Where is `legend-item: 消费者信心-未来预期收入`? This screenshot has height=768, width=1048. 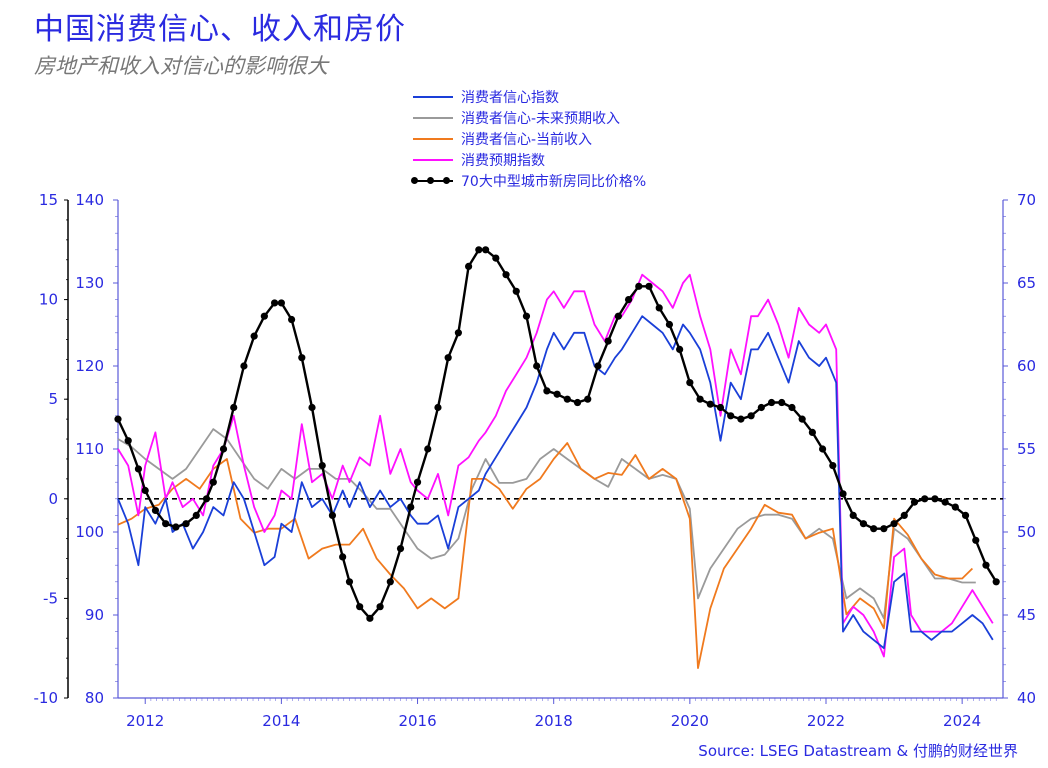 legend-item: 消费者信心-未来预期收入 is located at coordinates (529, 117).